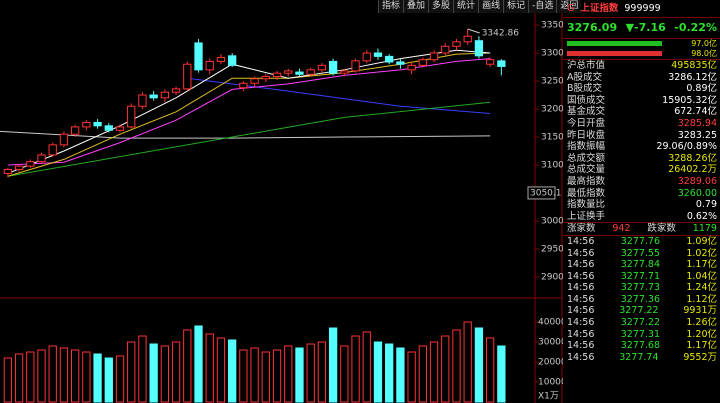 The height and width of the screenshot is (403, 720). I want to click on stat-value: 0.79, so click(706, 205).